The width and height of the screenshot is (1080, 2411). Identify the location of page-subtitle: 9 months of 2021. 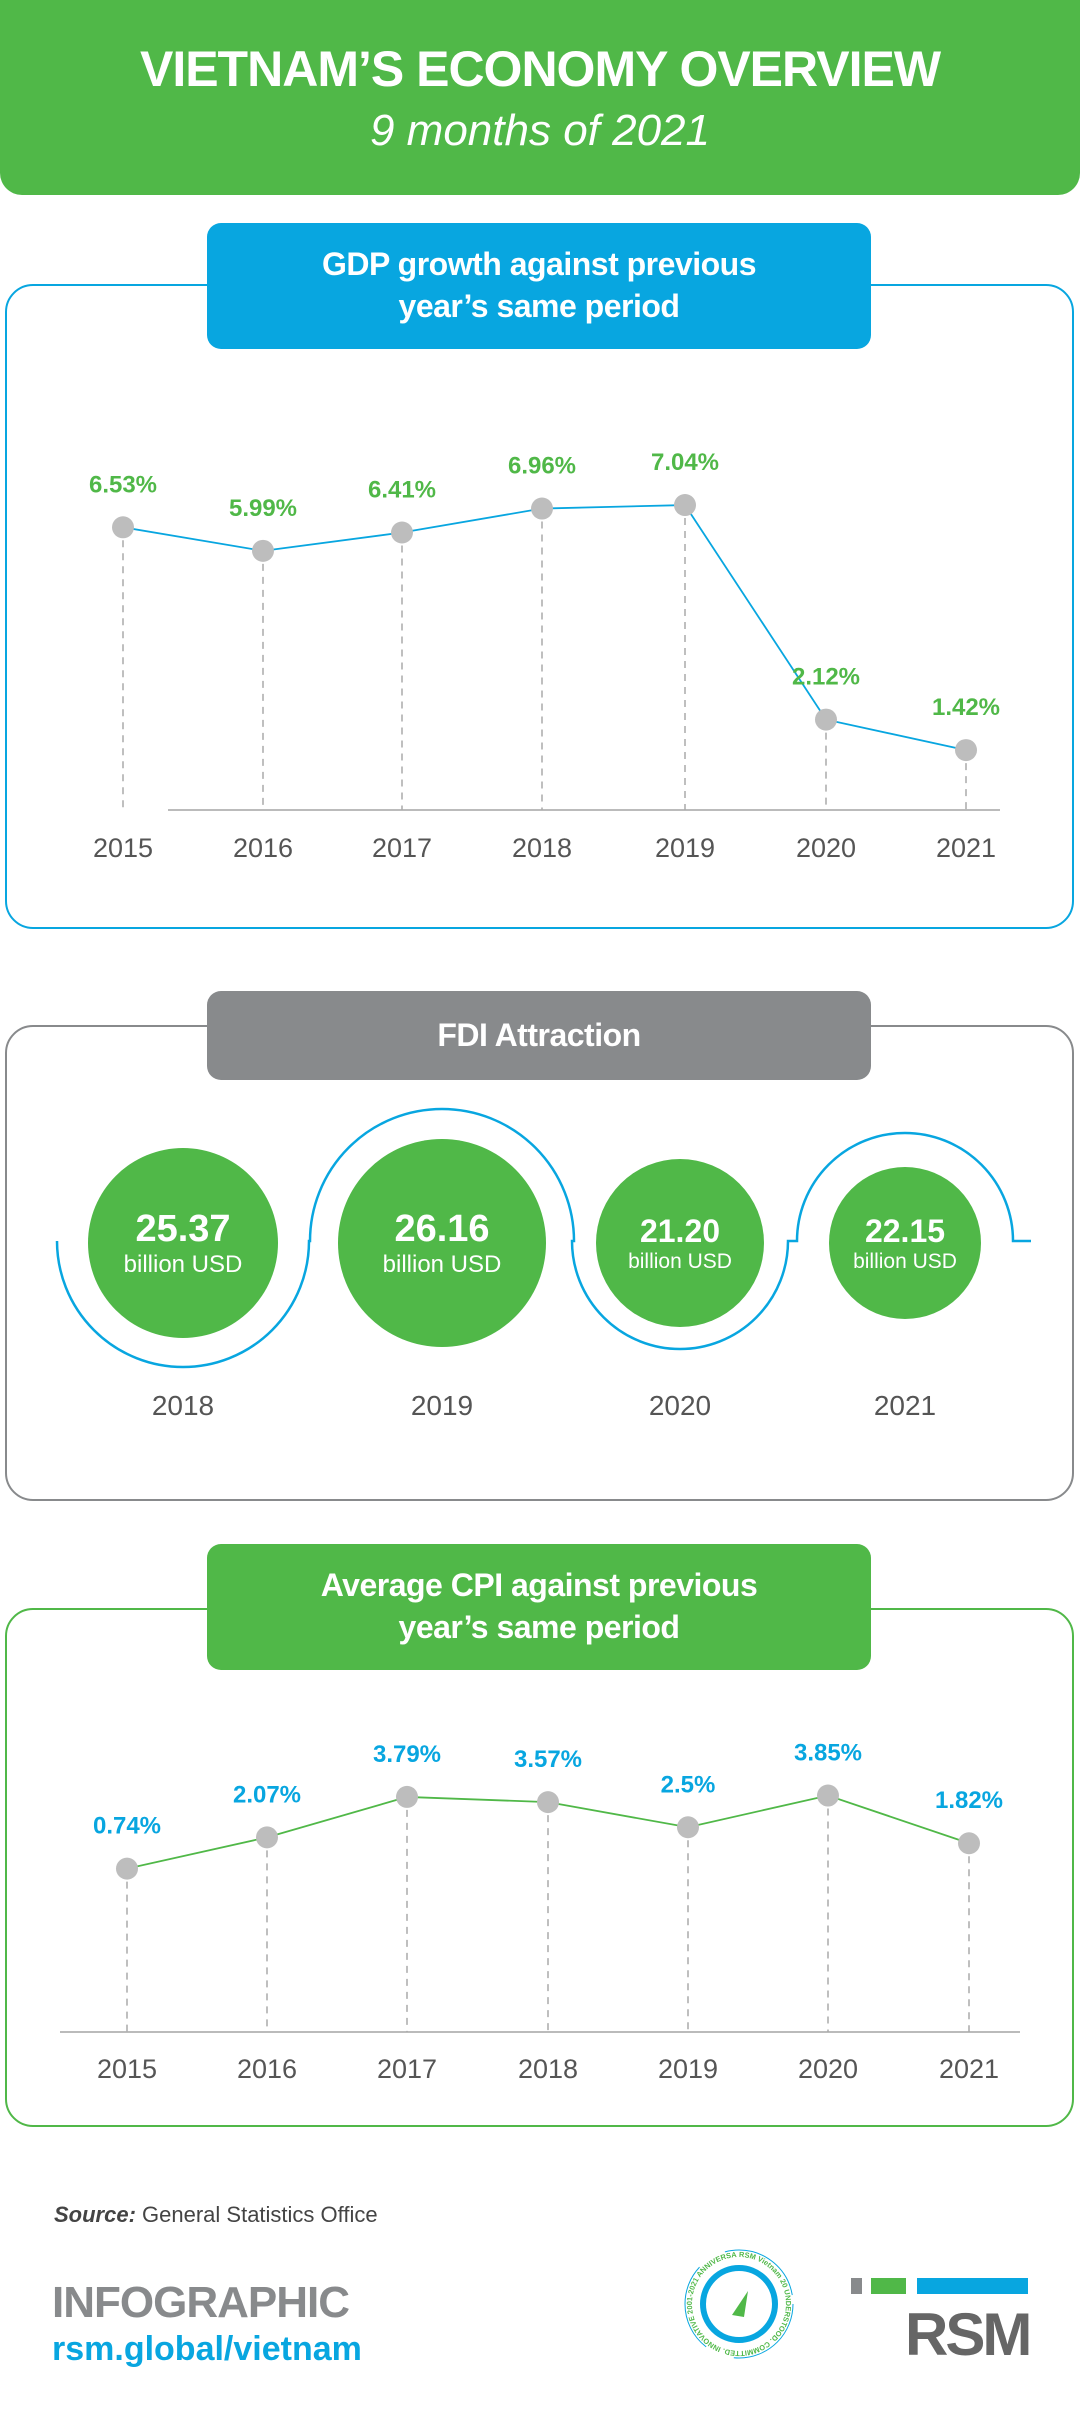
(539, 130).